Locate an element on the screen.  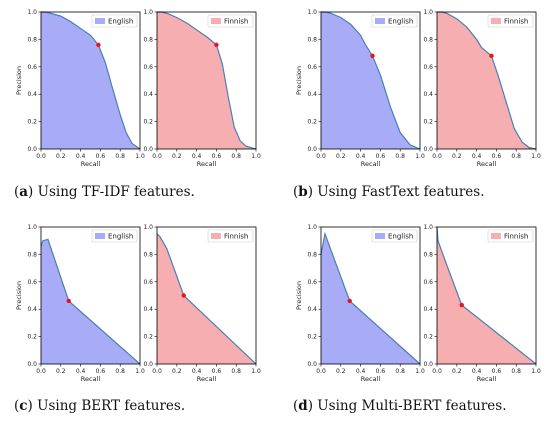
caption-a: (a) Using TF-IDF features. is located at coordinates (104, 192).